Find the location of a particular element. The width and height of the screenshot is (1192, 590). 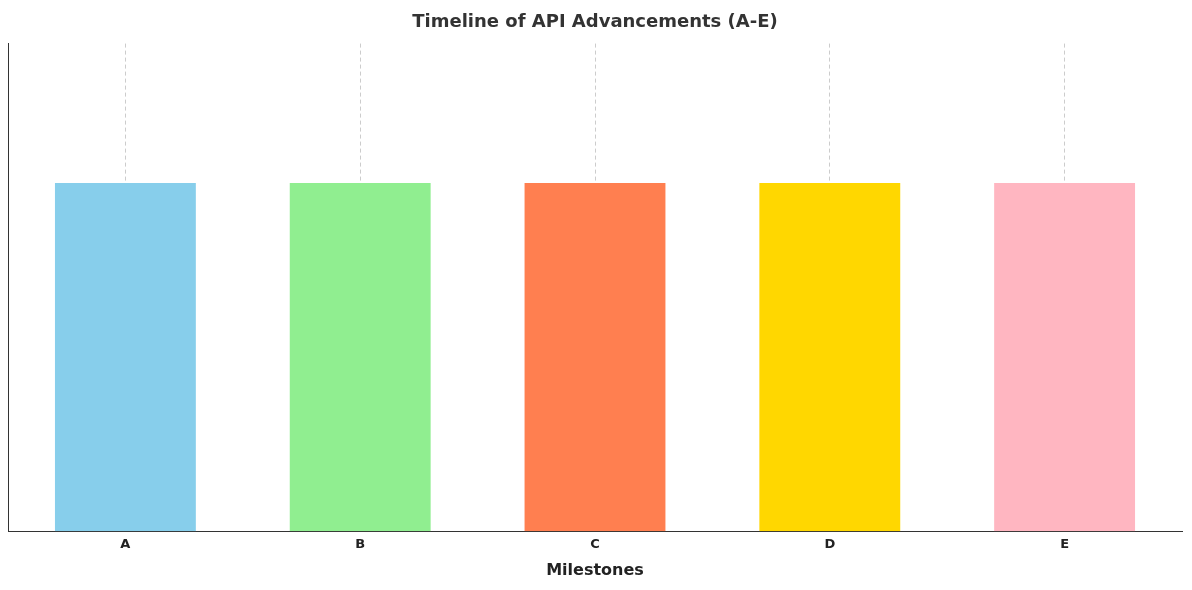

x-tick-label: A is located at coordinates (125, 544).